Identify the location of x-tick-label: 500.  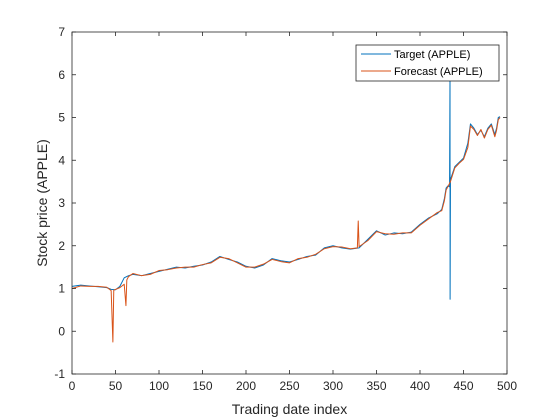
(507, 386).